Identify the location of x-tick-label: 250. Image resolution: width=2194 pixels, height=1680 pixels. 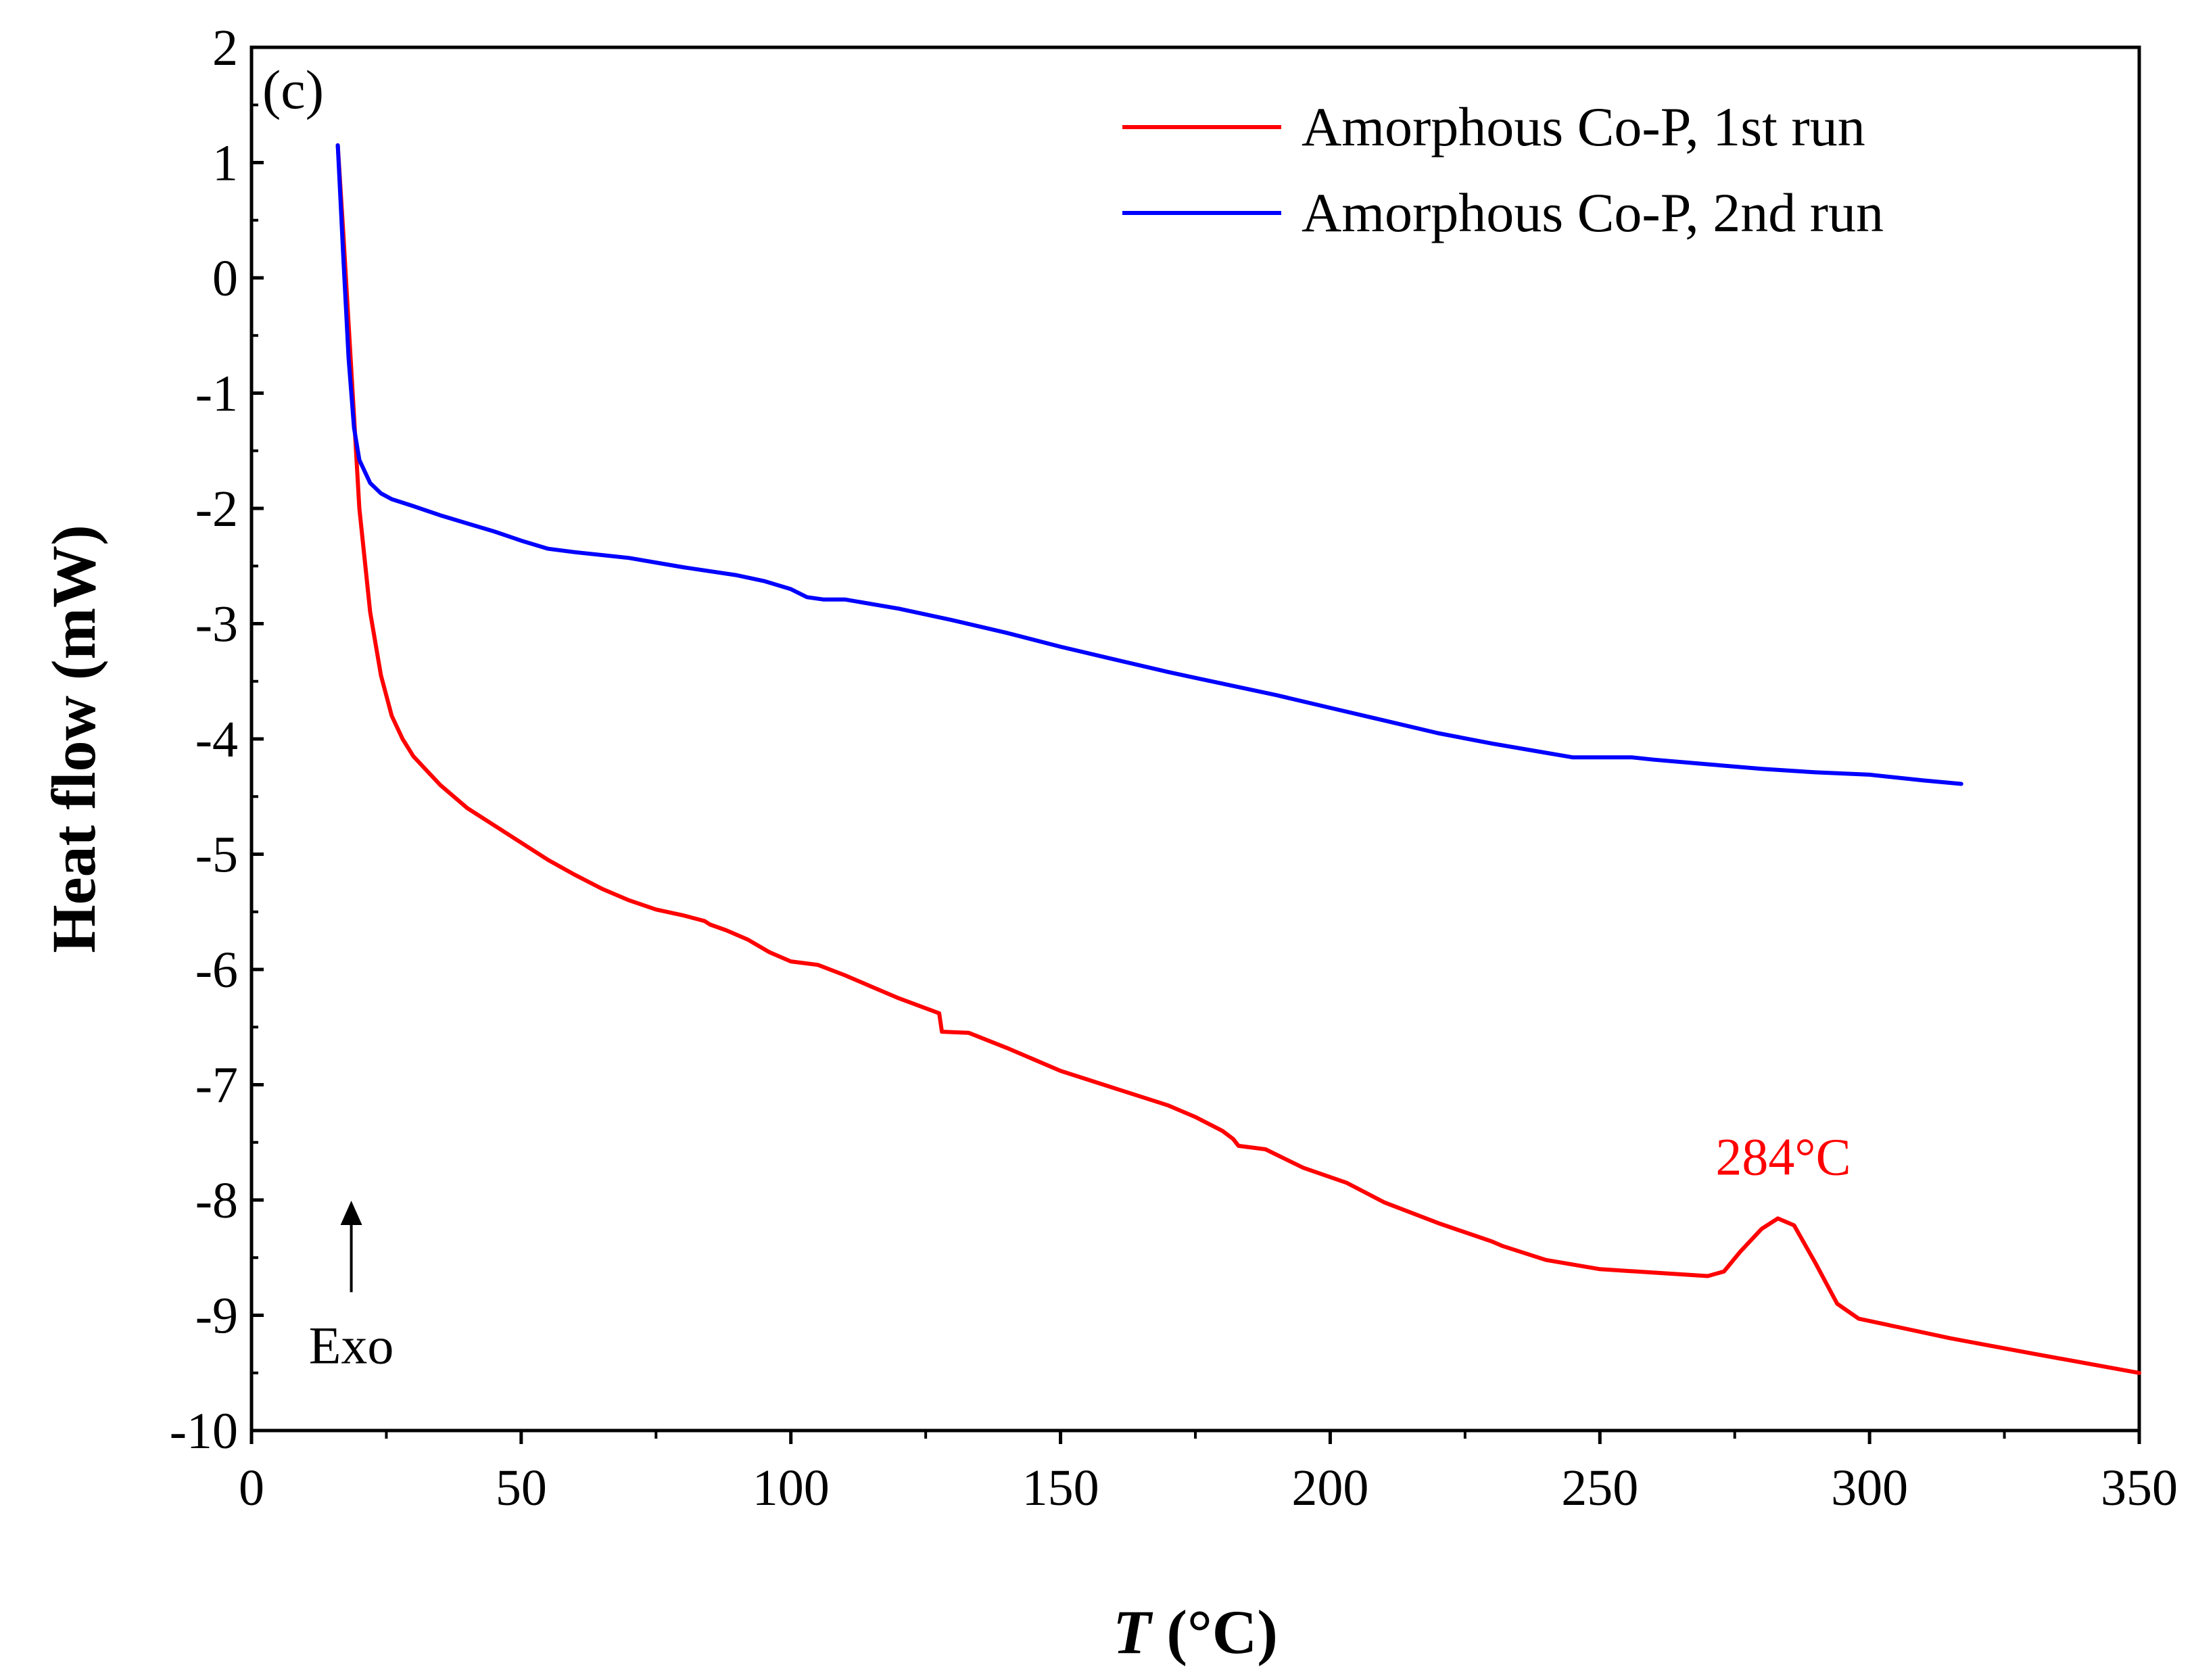
(1599, 1488).